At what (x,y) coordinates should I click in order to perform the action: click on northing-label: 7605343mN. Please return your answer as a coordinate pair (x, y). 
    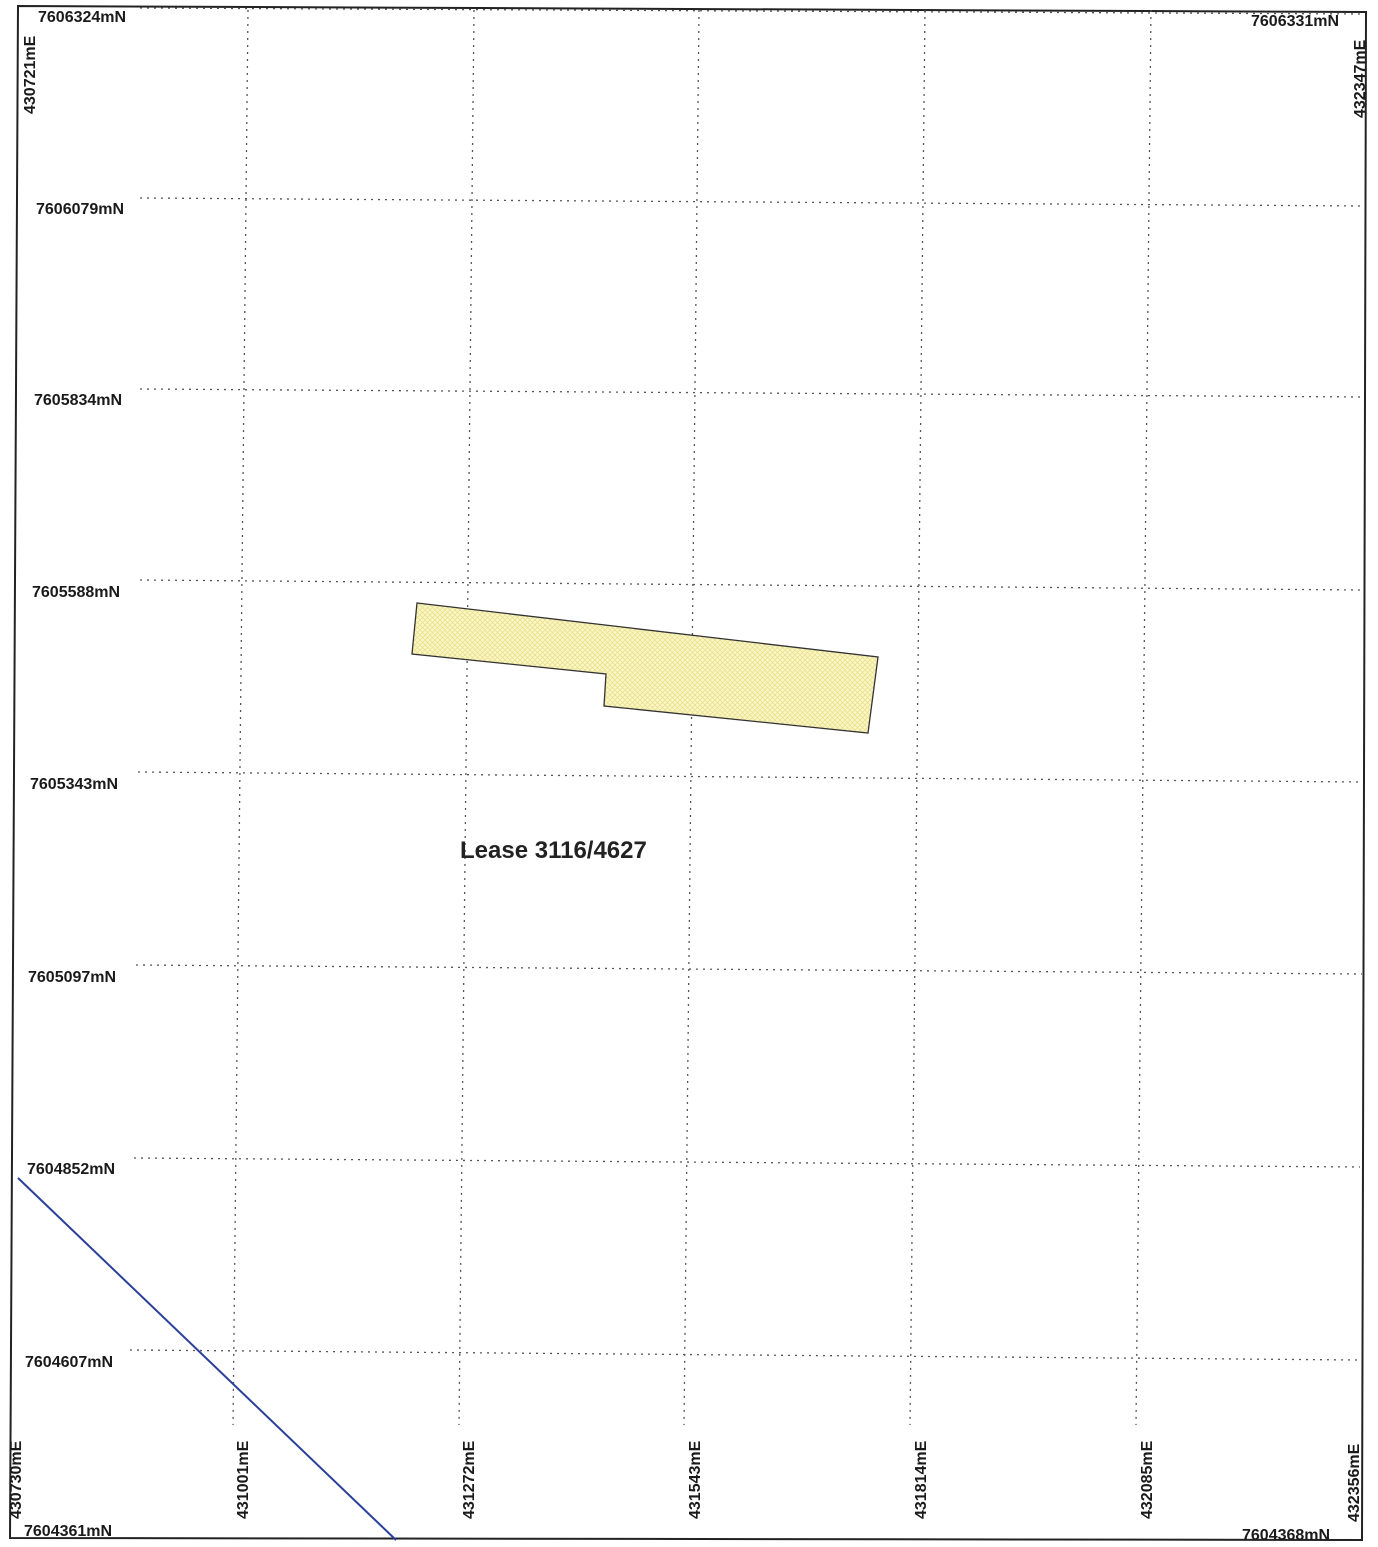
    Looking at the image, I should click on (74, 784).